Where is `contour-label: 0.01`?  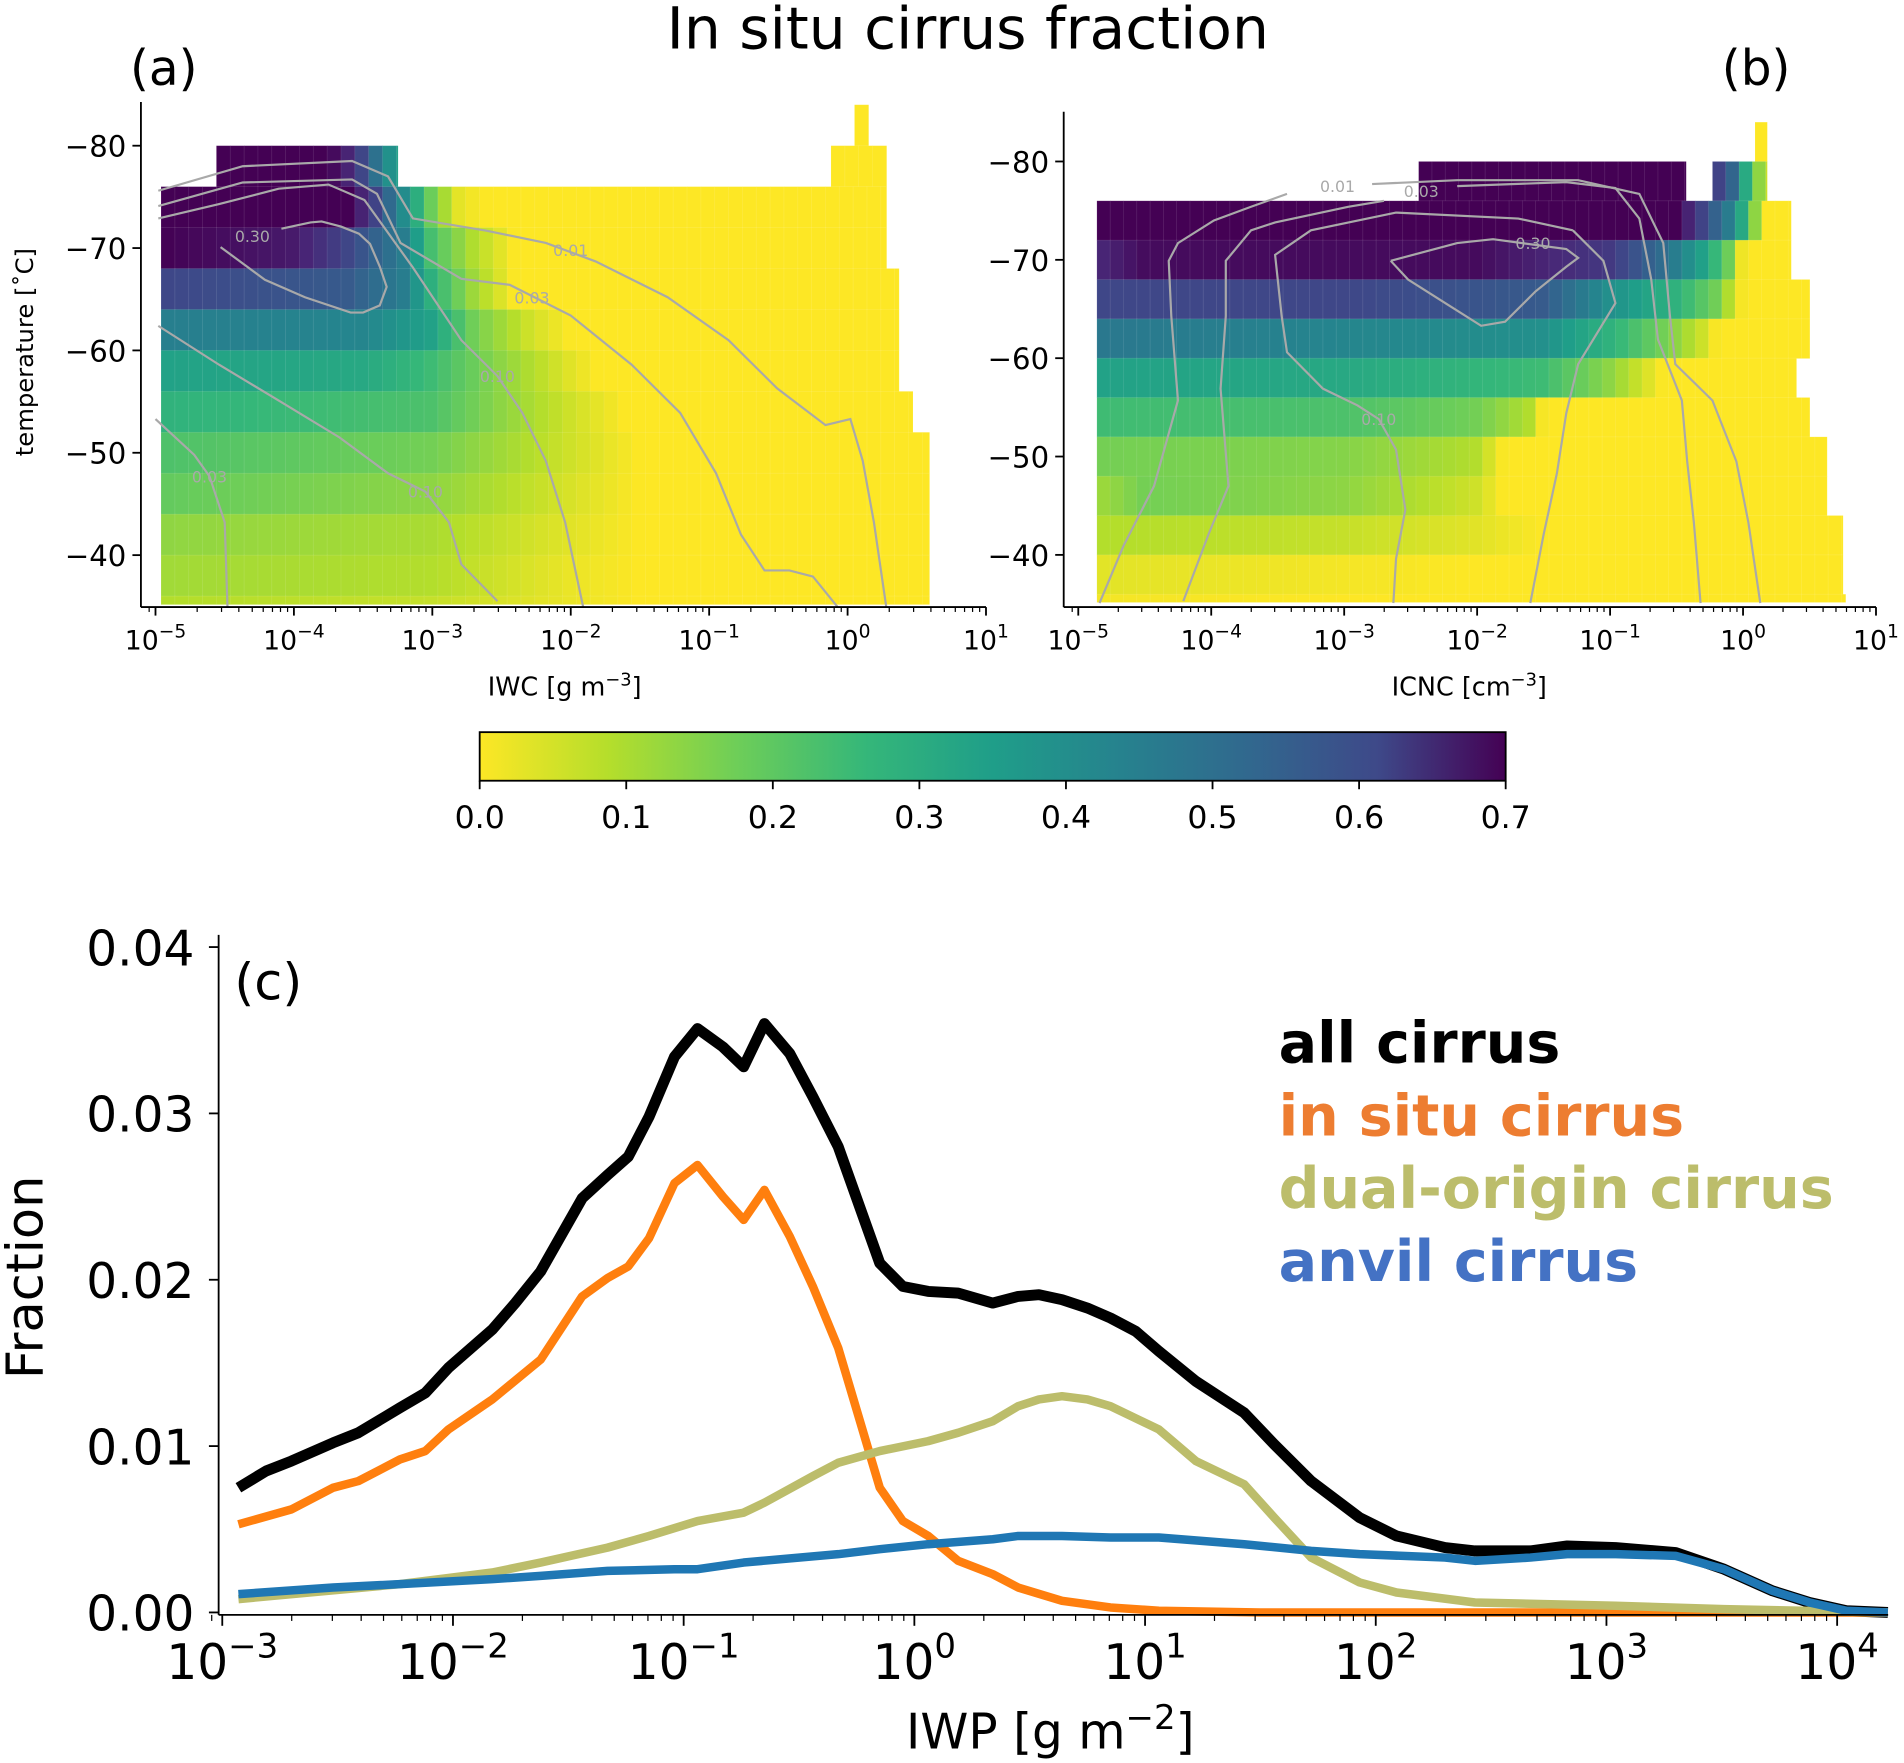
contour-label: 0.01 is located at coordinates (1337, 186).